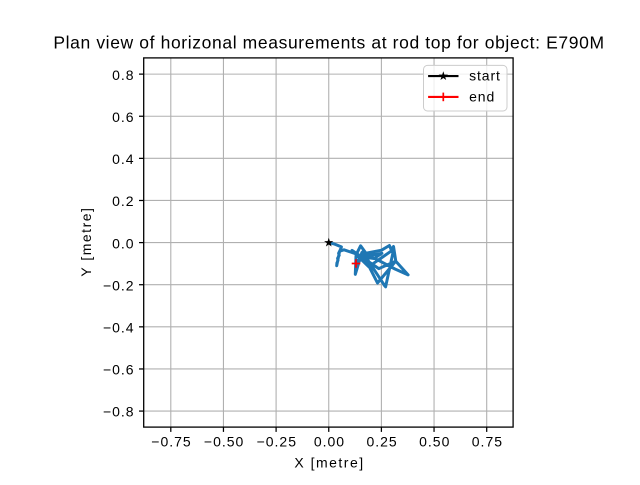  Describe the element at coordinates (277, 441) in the screenshot. I see `svg-text: −0.25` at that location.